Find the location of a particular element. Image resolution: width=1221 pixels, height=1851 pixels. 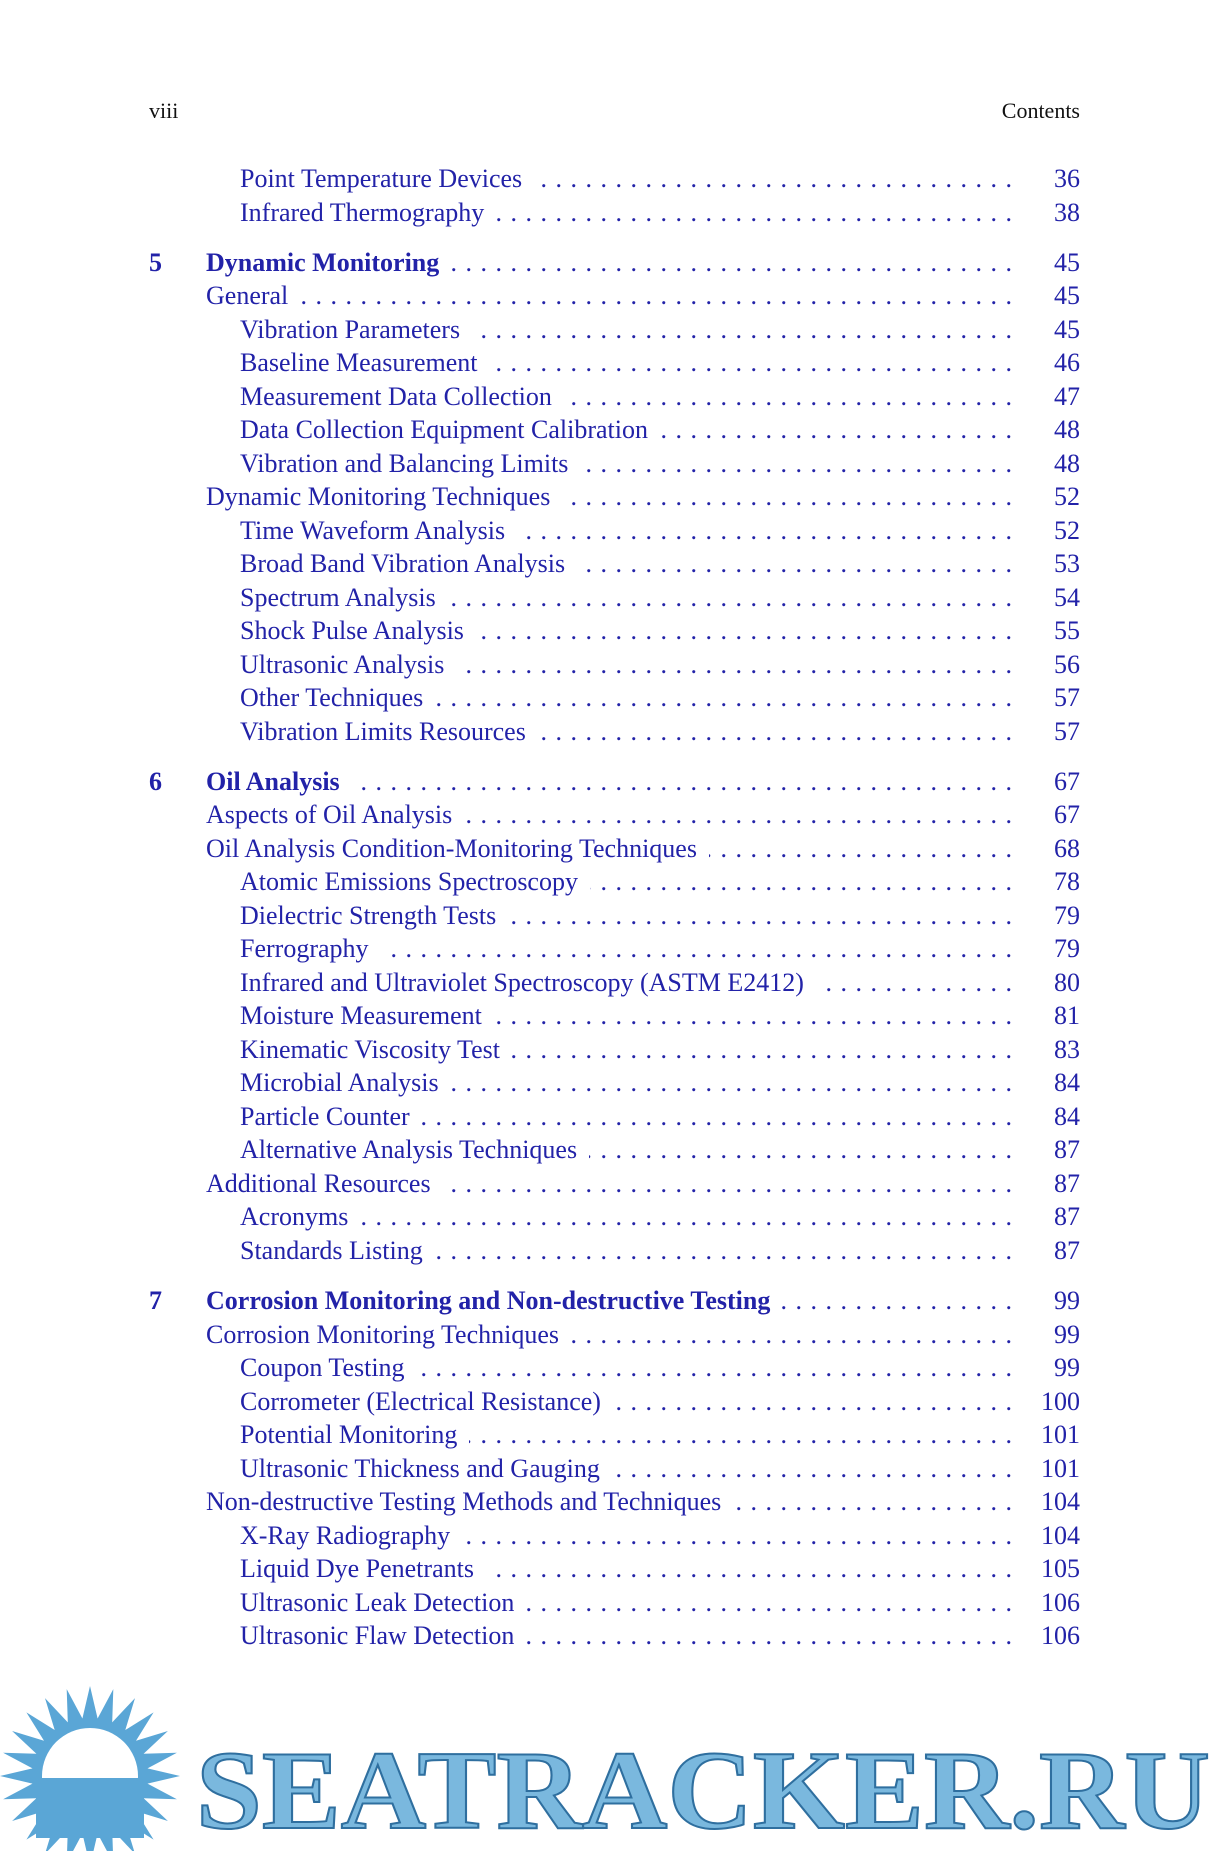

toc-entry: Shock Pulse Analysis 55 is located at coordinates (660, 631).